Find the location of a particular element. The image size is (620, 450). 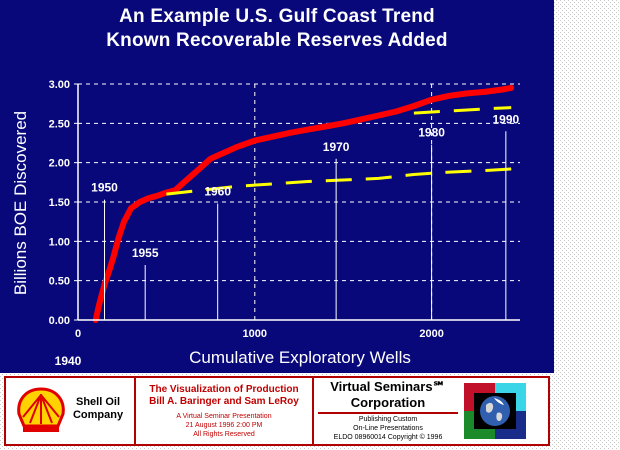

vs-copyright: ELDO 08960014 Copyright © 1996 is located at coordinates (388, 437).